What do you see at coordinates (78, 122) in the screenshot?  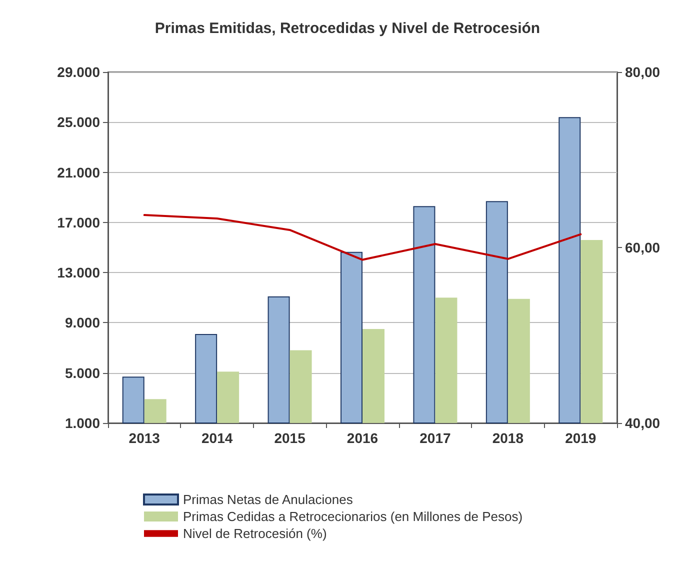 I see `y-tick-label: 25.000` at bounding box center [78, 122].